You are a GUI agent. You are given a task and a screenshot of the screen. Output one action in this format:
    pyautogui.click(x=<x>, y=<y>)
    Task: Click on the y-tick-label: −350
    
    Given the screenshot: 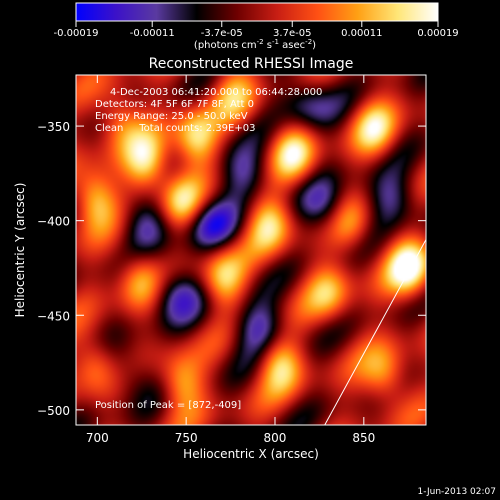 What is the action you would take?
    pyautogui.click(x=53, y=127)
    